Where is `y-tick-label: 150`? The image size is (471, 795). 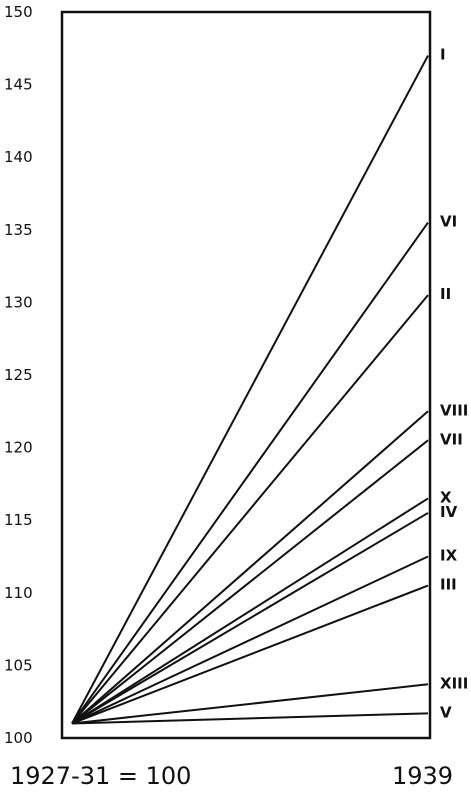 y-tick-label: 150 is located at coordinates (18, 12).